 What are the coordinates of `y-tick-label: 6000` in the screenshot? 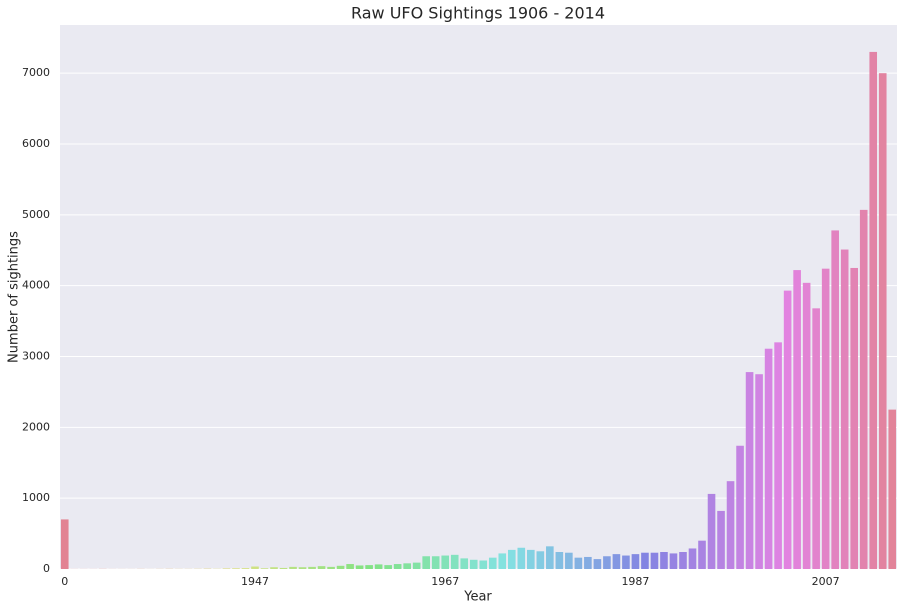 It's located at (36, 143).